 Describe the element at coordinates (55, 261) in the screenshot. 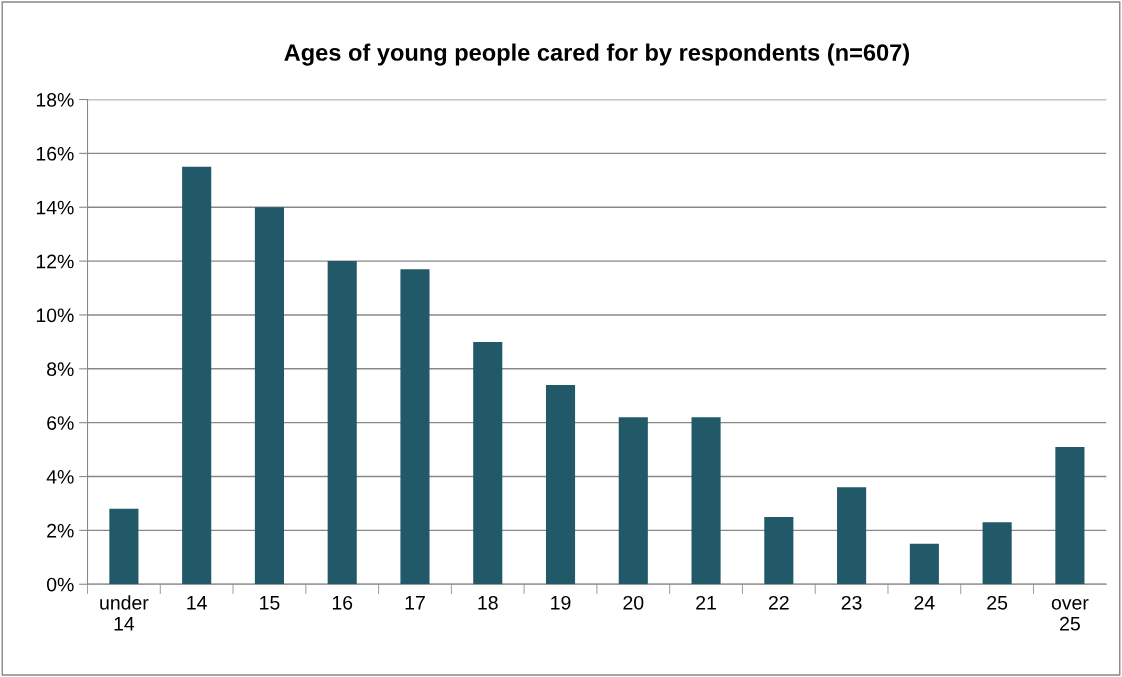

I see `y-tick-label: 12%` at that location.